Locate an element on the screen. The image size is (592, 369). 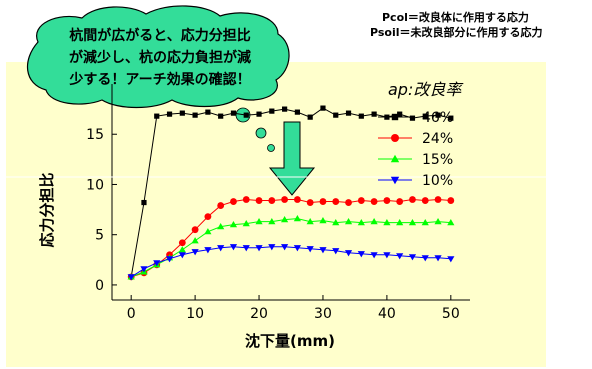
x-axis-label: 沈下量(mm) is located at coordinates (290, 341).